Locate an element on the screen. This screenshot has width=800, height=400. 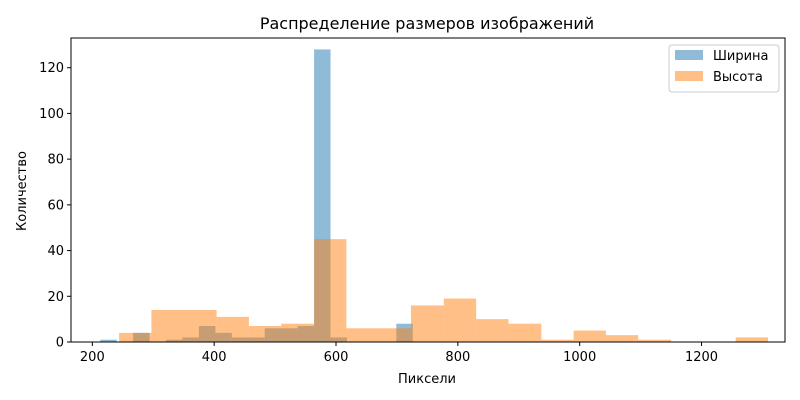
legend: Ширина Высота is located at coordinates (724, 68).